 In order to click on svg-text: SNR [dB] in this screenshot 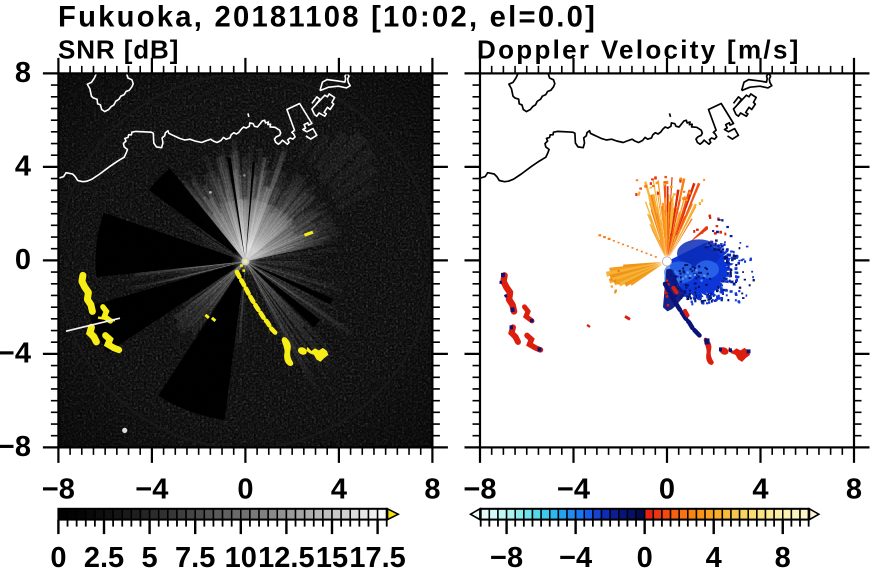, I will do `click(118, 50)`.